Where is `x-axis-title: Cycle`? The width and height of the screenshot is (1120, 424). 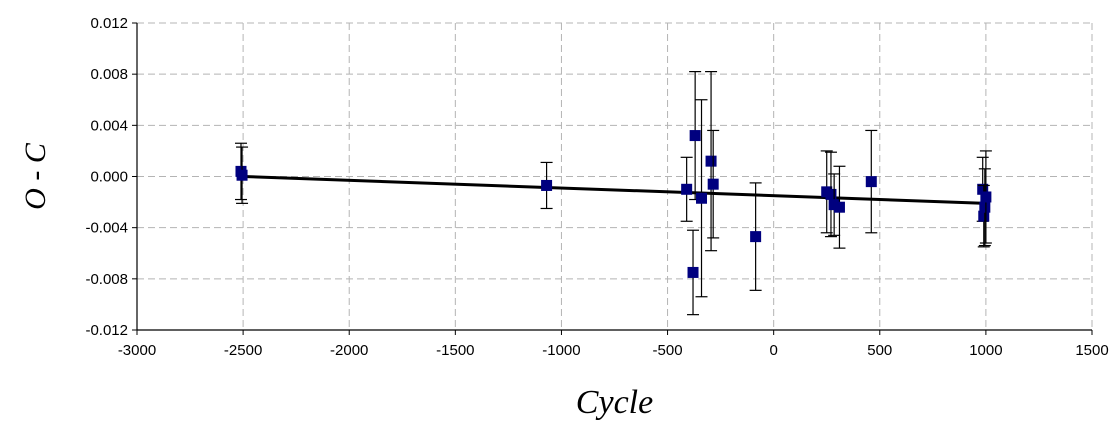 x-axis-title: Cycle is located at coordinates (614, 402).